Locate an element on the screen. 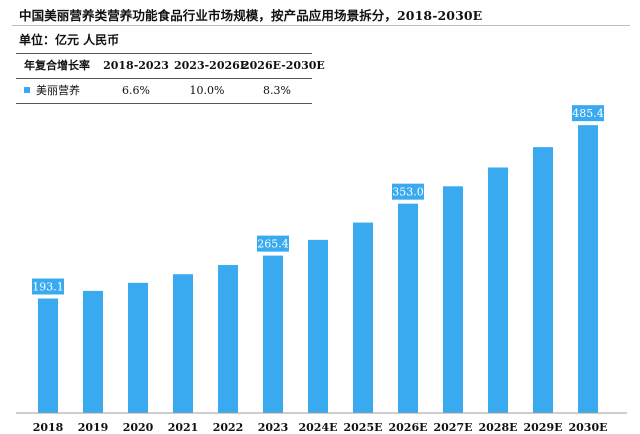 The height and width of the screenshot is (434, 640). data-label-2030E: 485.4 is located at coordinates (588, 113).